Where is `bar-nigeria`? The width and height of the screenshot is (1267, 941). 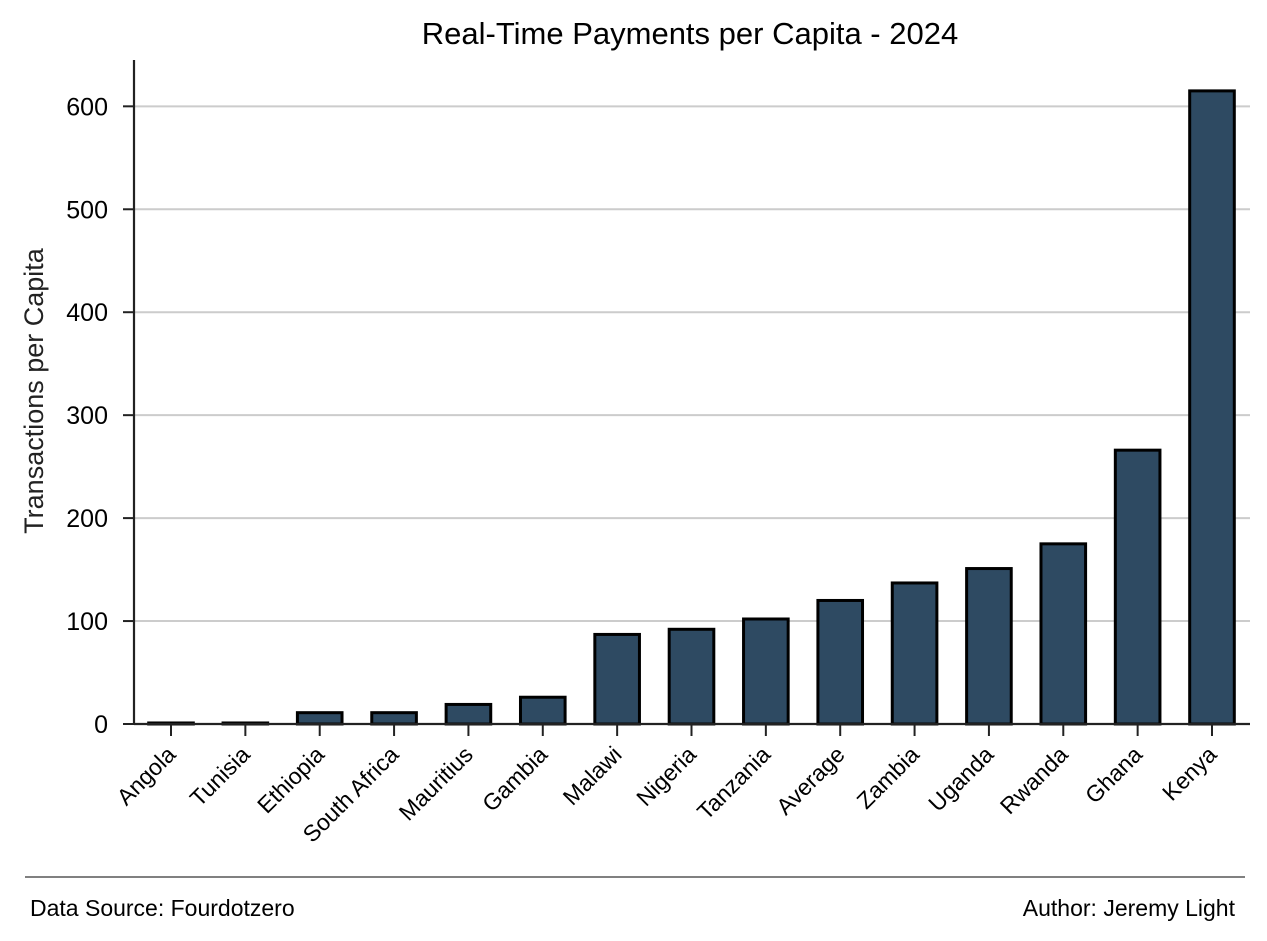
bar-nigeria is located at coordinates (691, 676).